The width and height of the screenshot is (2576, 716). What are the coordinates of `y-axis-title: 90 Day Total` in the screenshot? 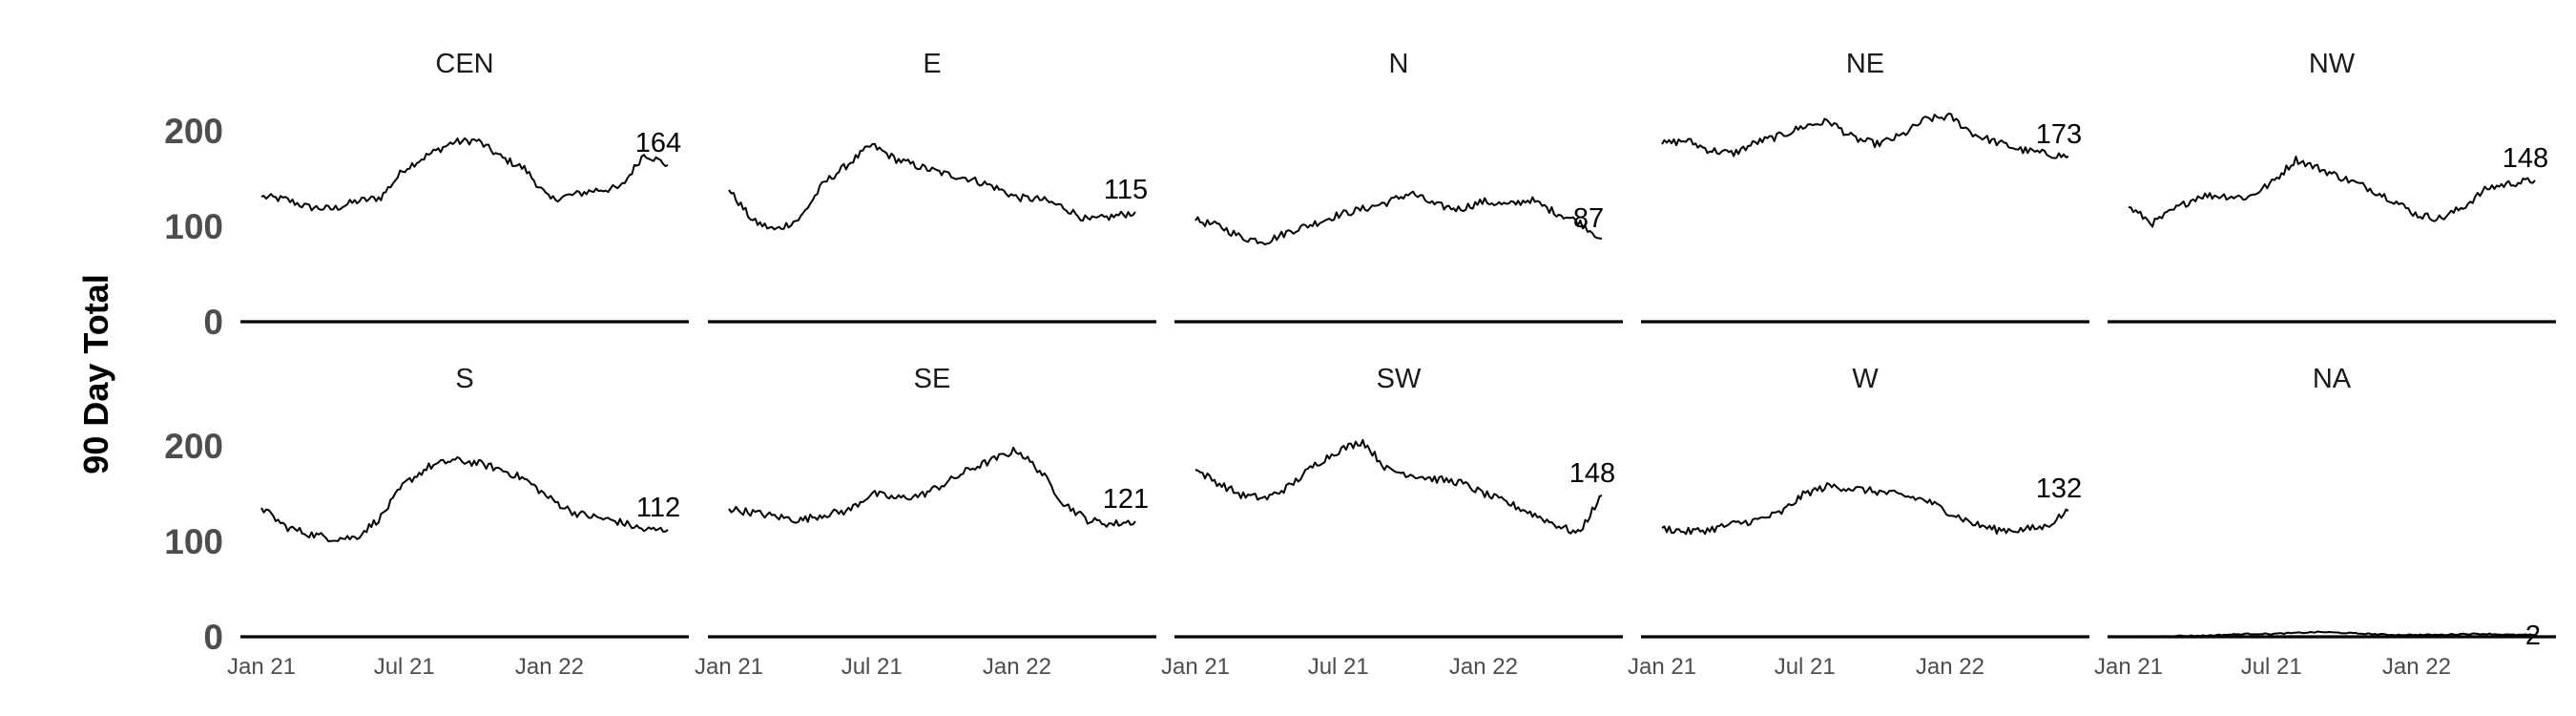 It's located at (95, 374).